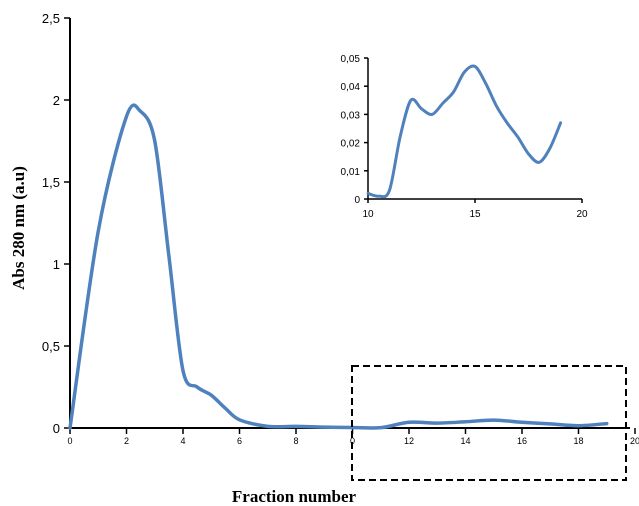  I want to click on inset-y-ticks: 0 0,01 0,02 0,03 0,04 0,05, so click(354, 130).